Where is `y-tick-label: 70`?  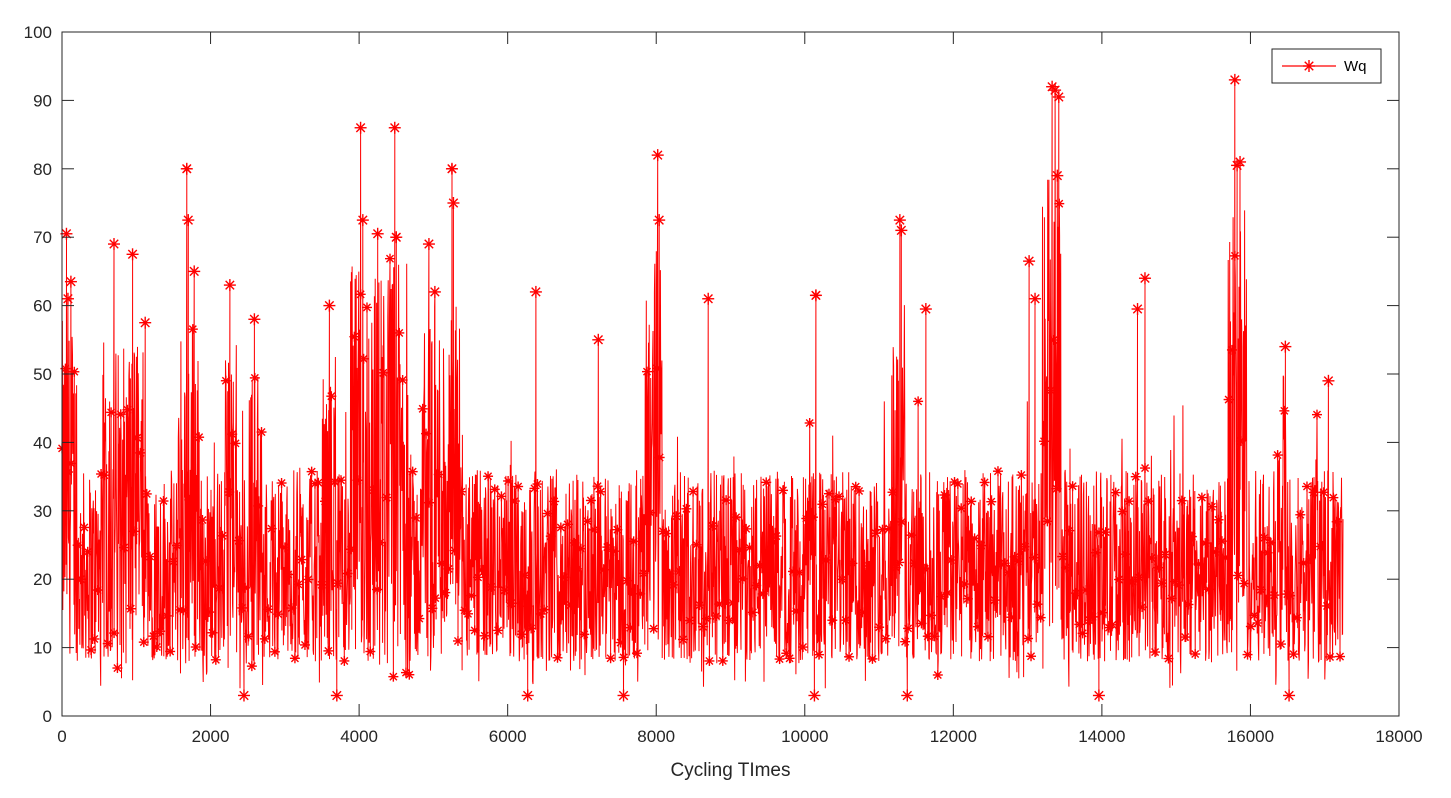 y-tick-label: 70 is located at coordinates (42, 237).